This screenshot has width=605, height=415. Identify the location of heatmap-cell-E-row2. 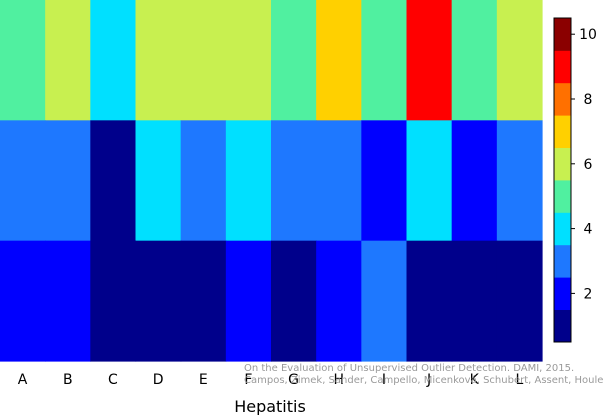
(203, 181).